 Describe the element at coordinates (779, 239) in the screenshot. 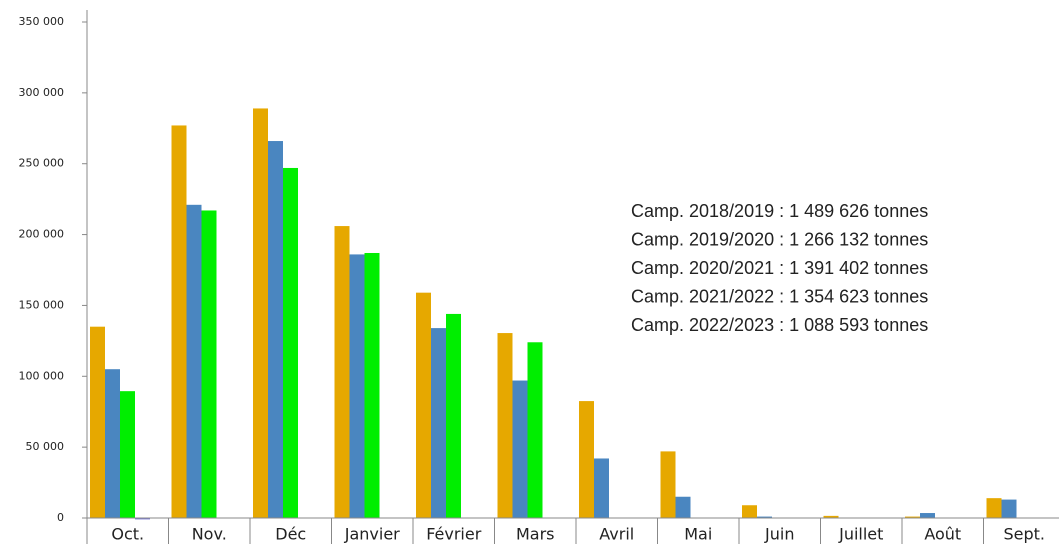

I see `annotation: Camp. 2019/2020 : 1 266 132 tonnes` at that location.